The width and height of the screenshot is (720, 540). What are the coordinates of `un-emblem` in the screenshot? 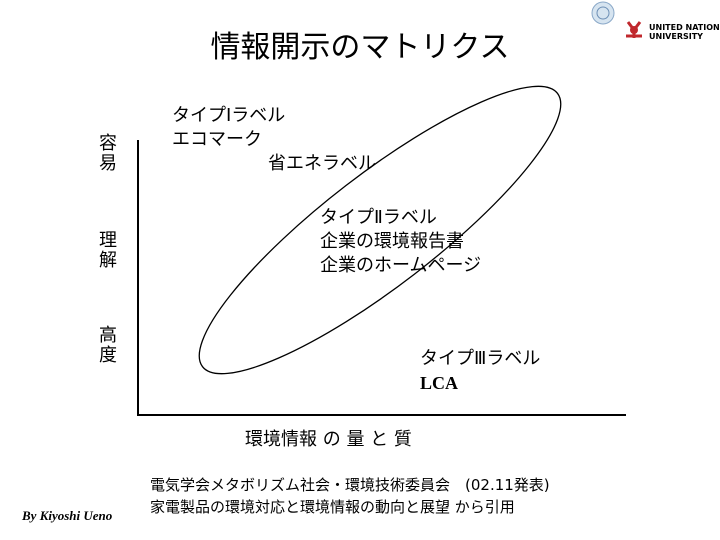 It's located at (603, 13).